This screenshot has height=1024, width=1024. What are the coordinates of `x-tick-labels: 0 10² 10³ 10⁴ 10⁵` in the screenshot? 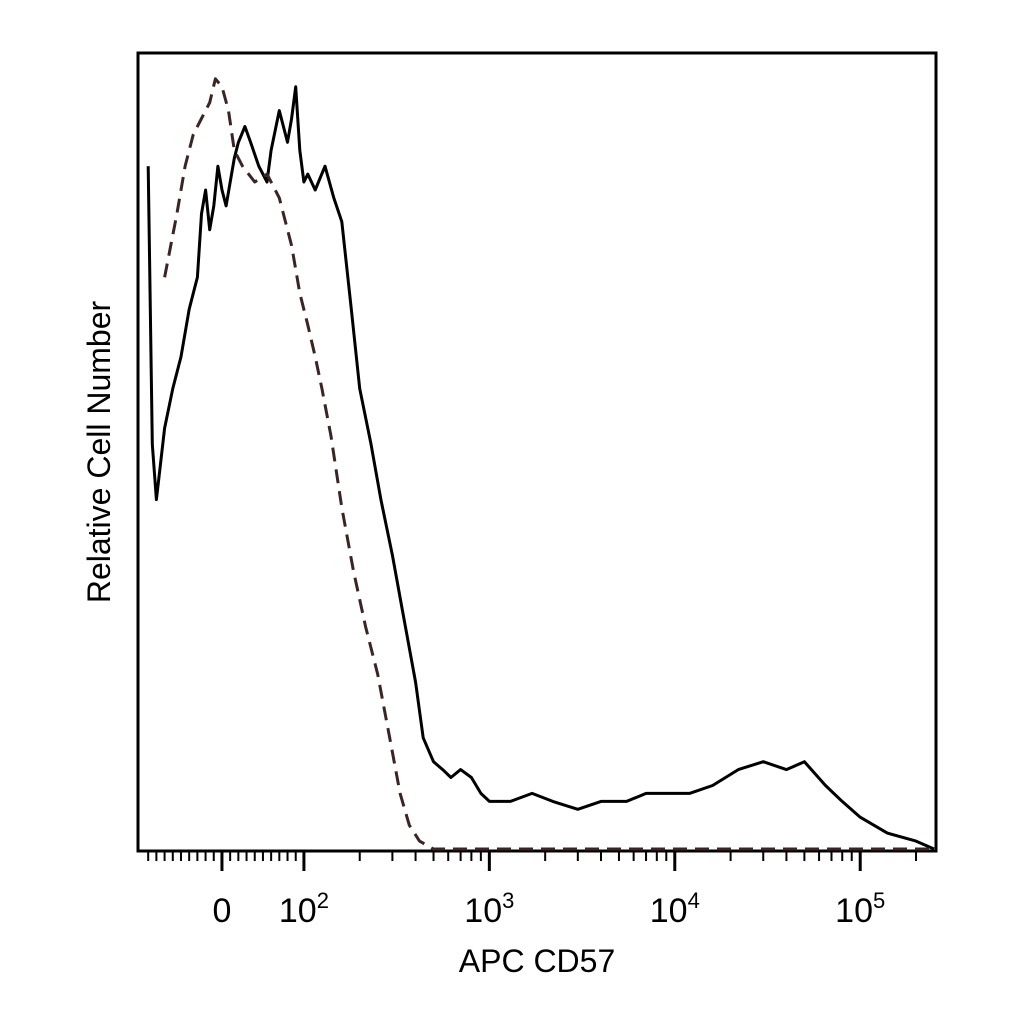 It's located at (548, 909).